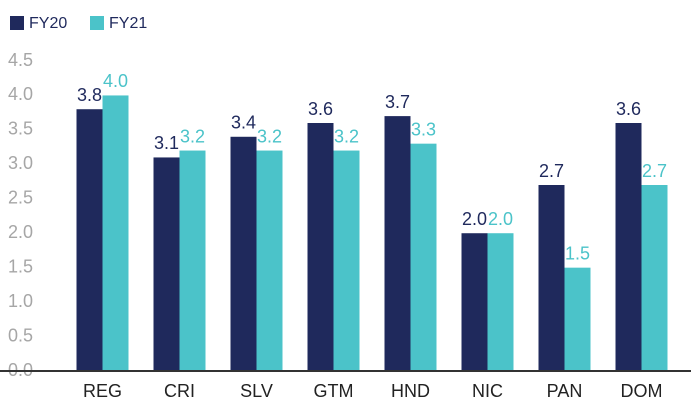  What do you see at coordinates (20, 198) in the screenshot?
I see `y-tick-label: 2.5` at bounding box center [20, 198].